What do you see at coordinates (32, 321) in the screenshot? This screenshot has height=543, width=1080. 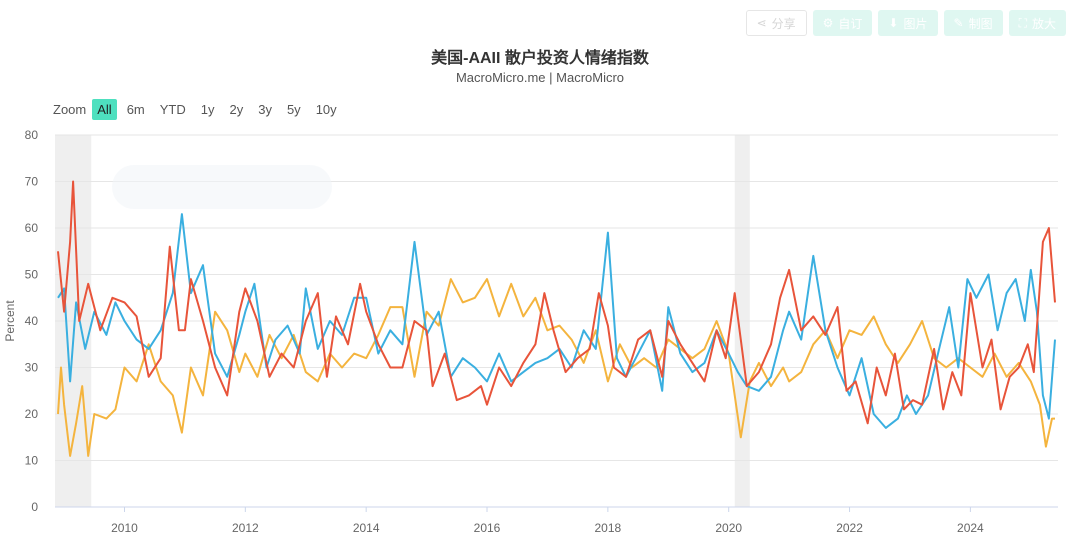 I see `y-tick-label: 40` at bounding box center [32, 321].